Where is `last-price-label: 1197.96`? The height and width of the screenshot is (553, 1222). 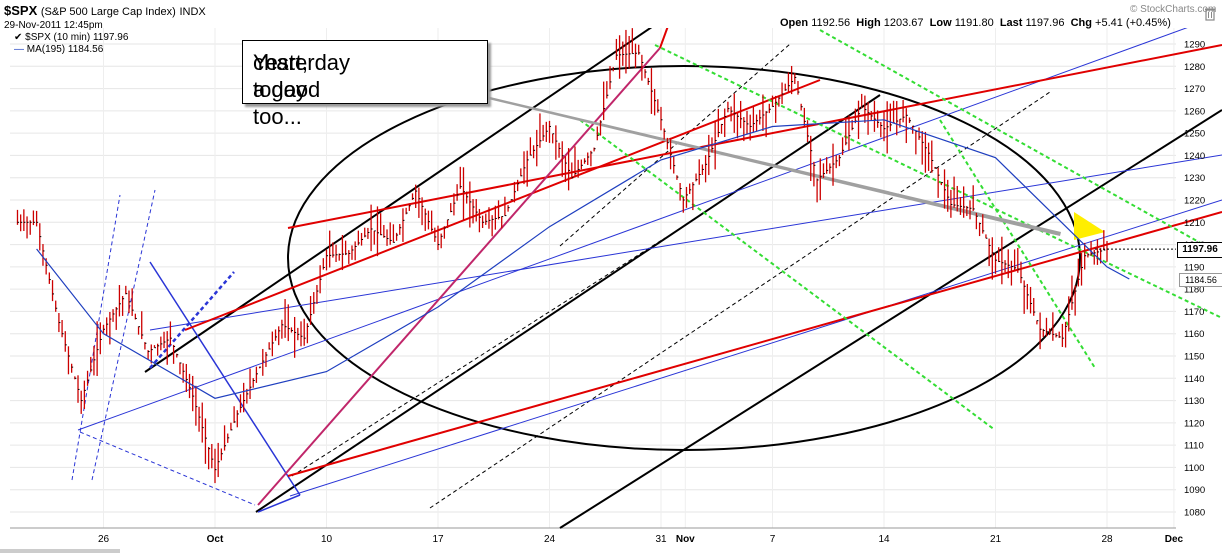
last-price-label: 1197.96 is located at coordinates (1199, 250).